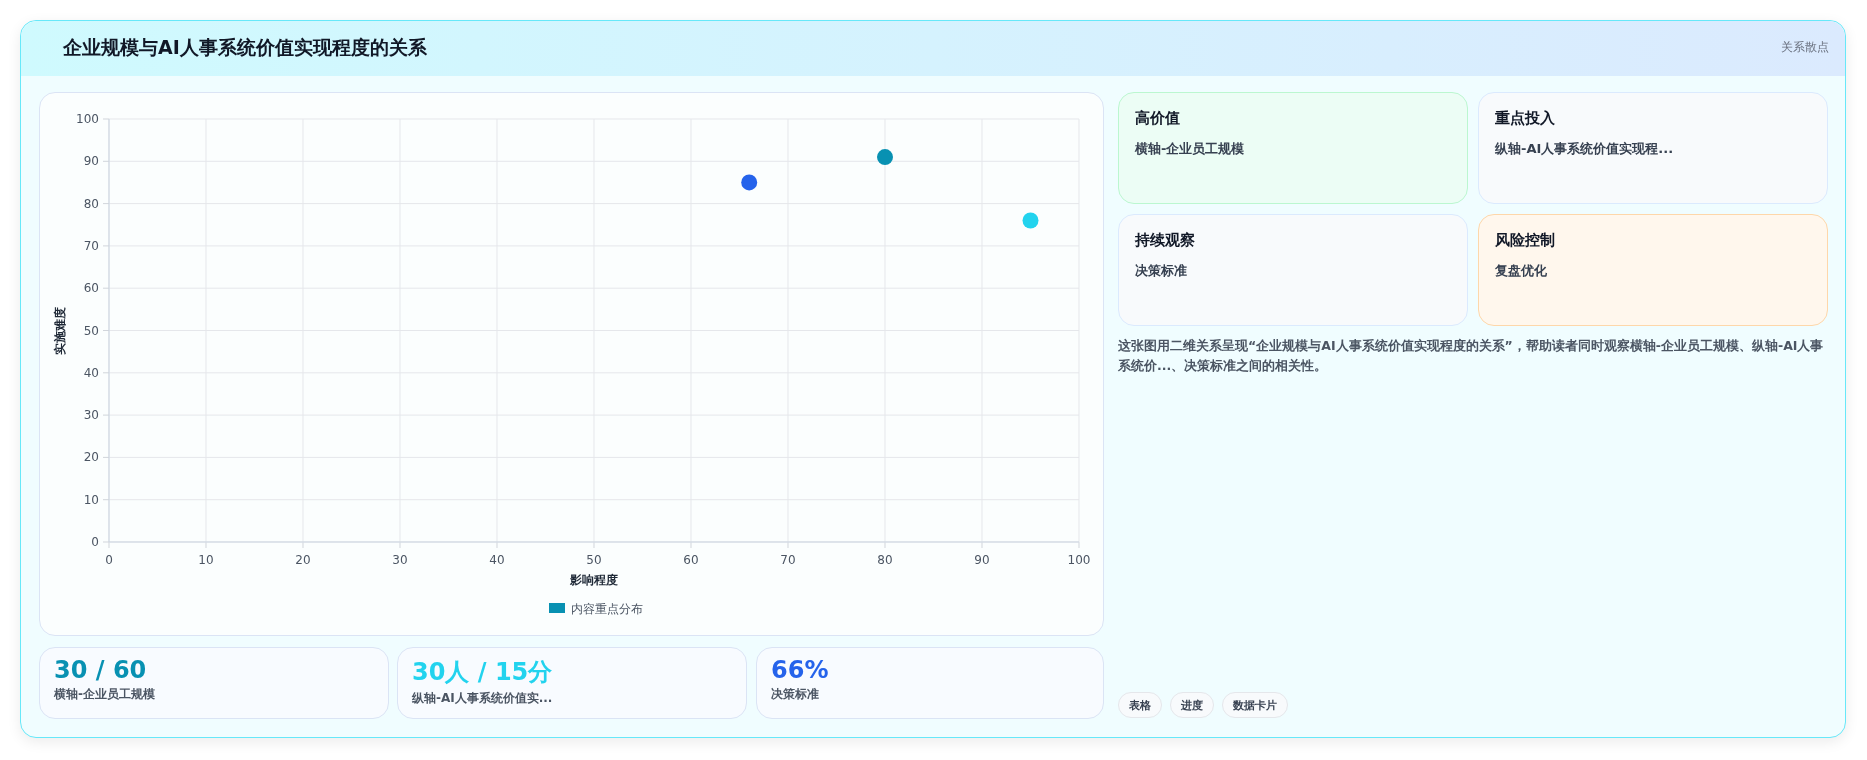  What do you see at coordinates (91, 203) in the screenshot?
I see `y-tick-label: 80` at bounding box center [91, 203].